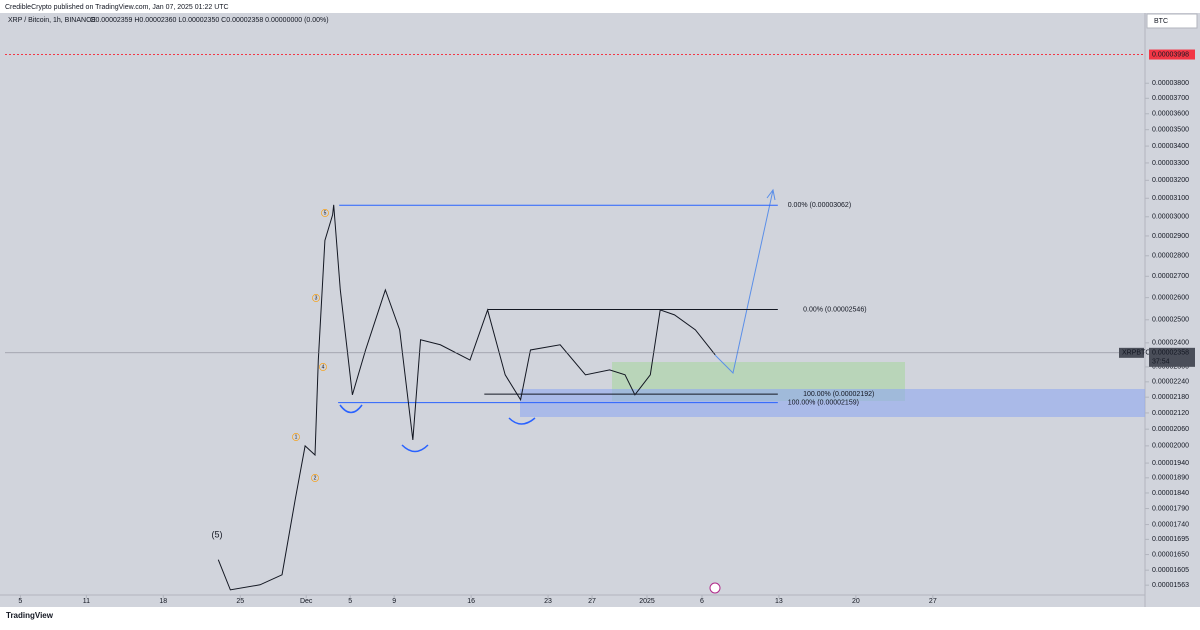 The width and height of the screenshot is (1200, 630). I want to click on y-tick-label: 0.00001940, so click(1170, 463).